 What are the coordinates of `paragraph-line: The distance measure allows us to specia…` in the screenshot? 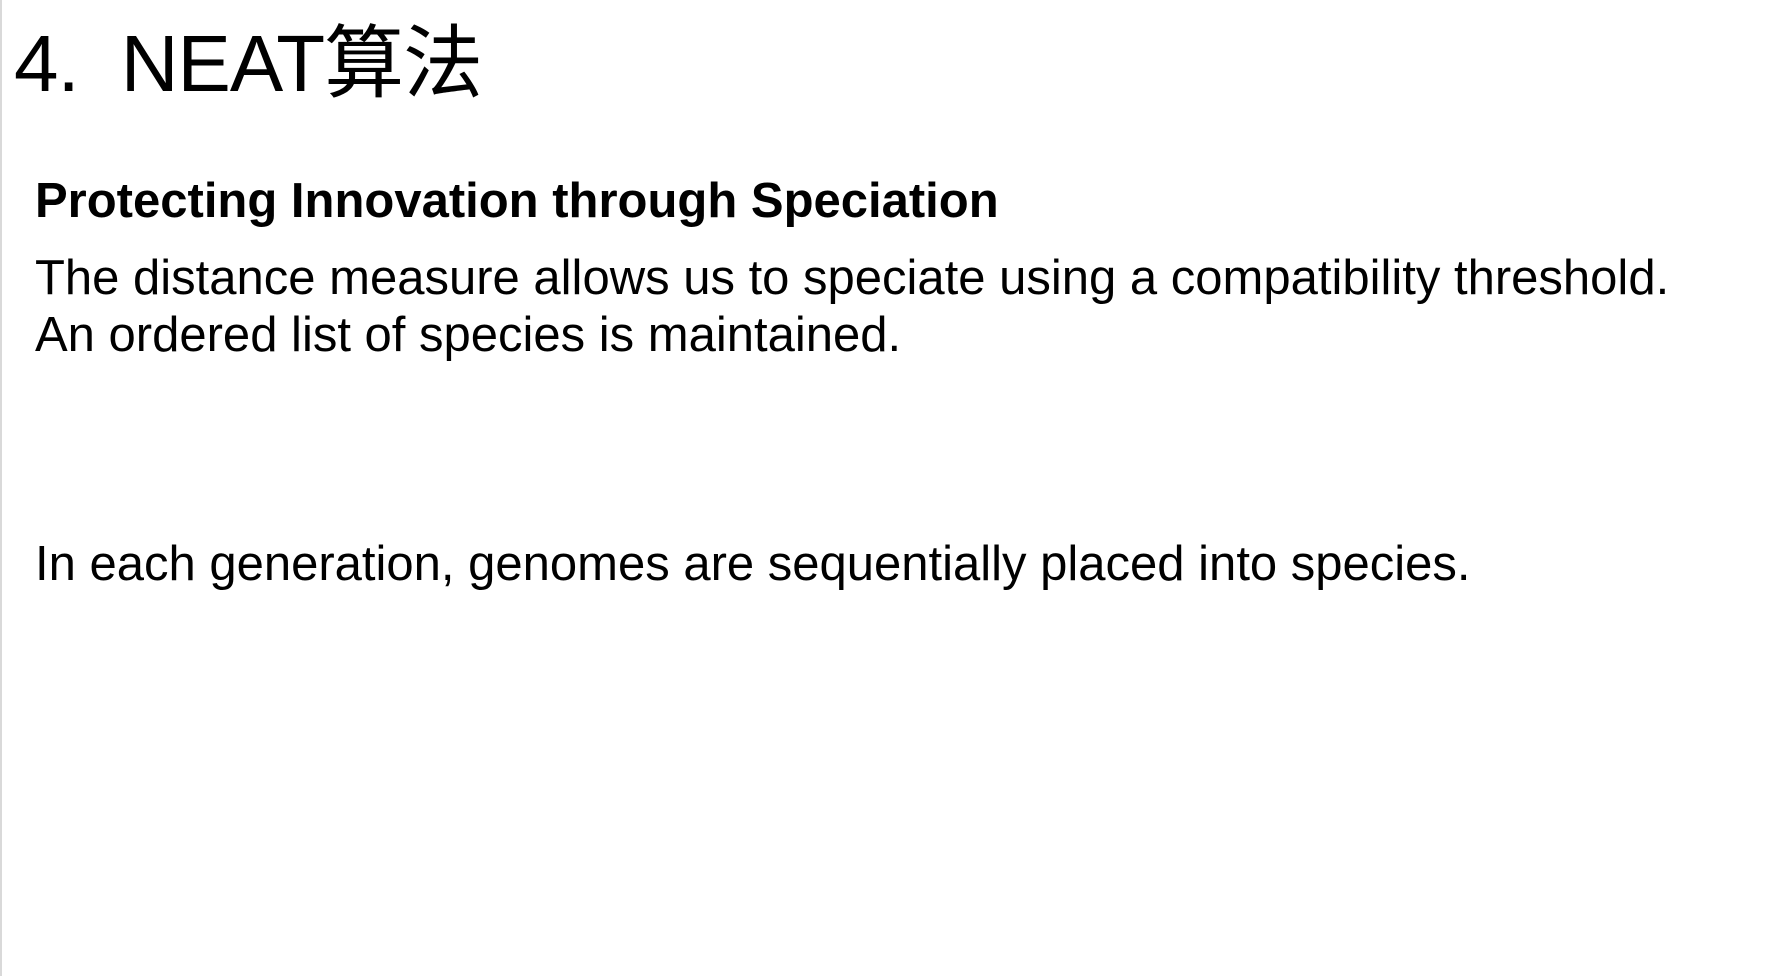 It's located at (852, 278).